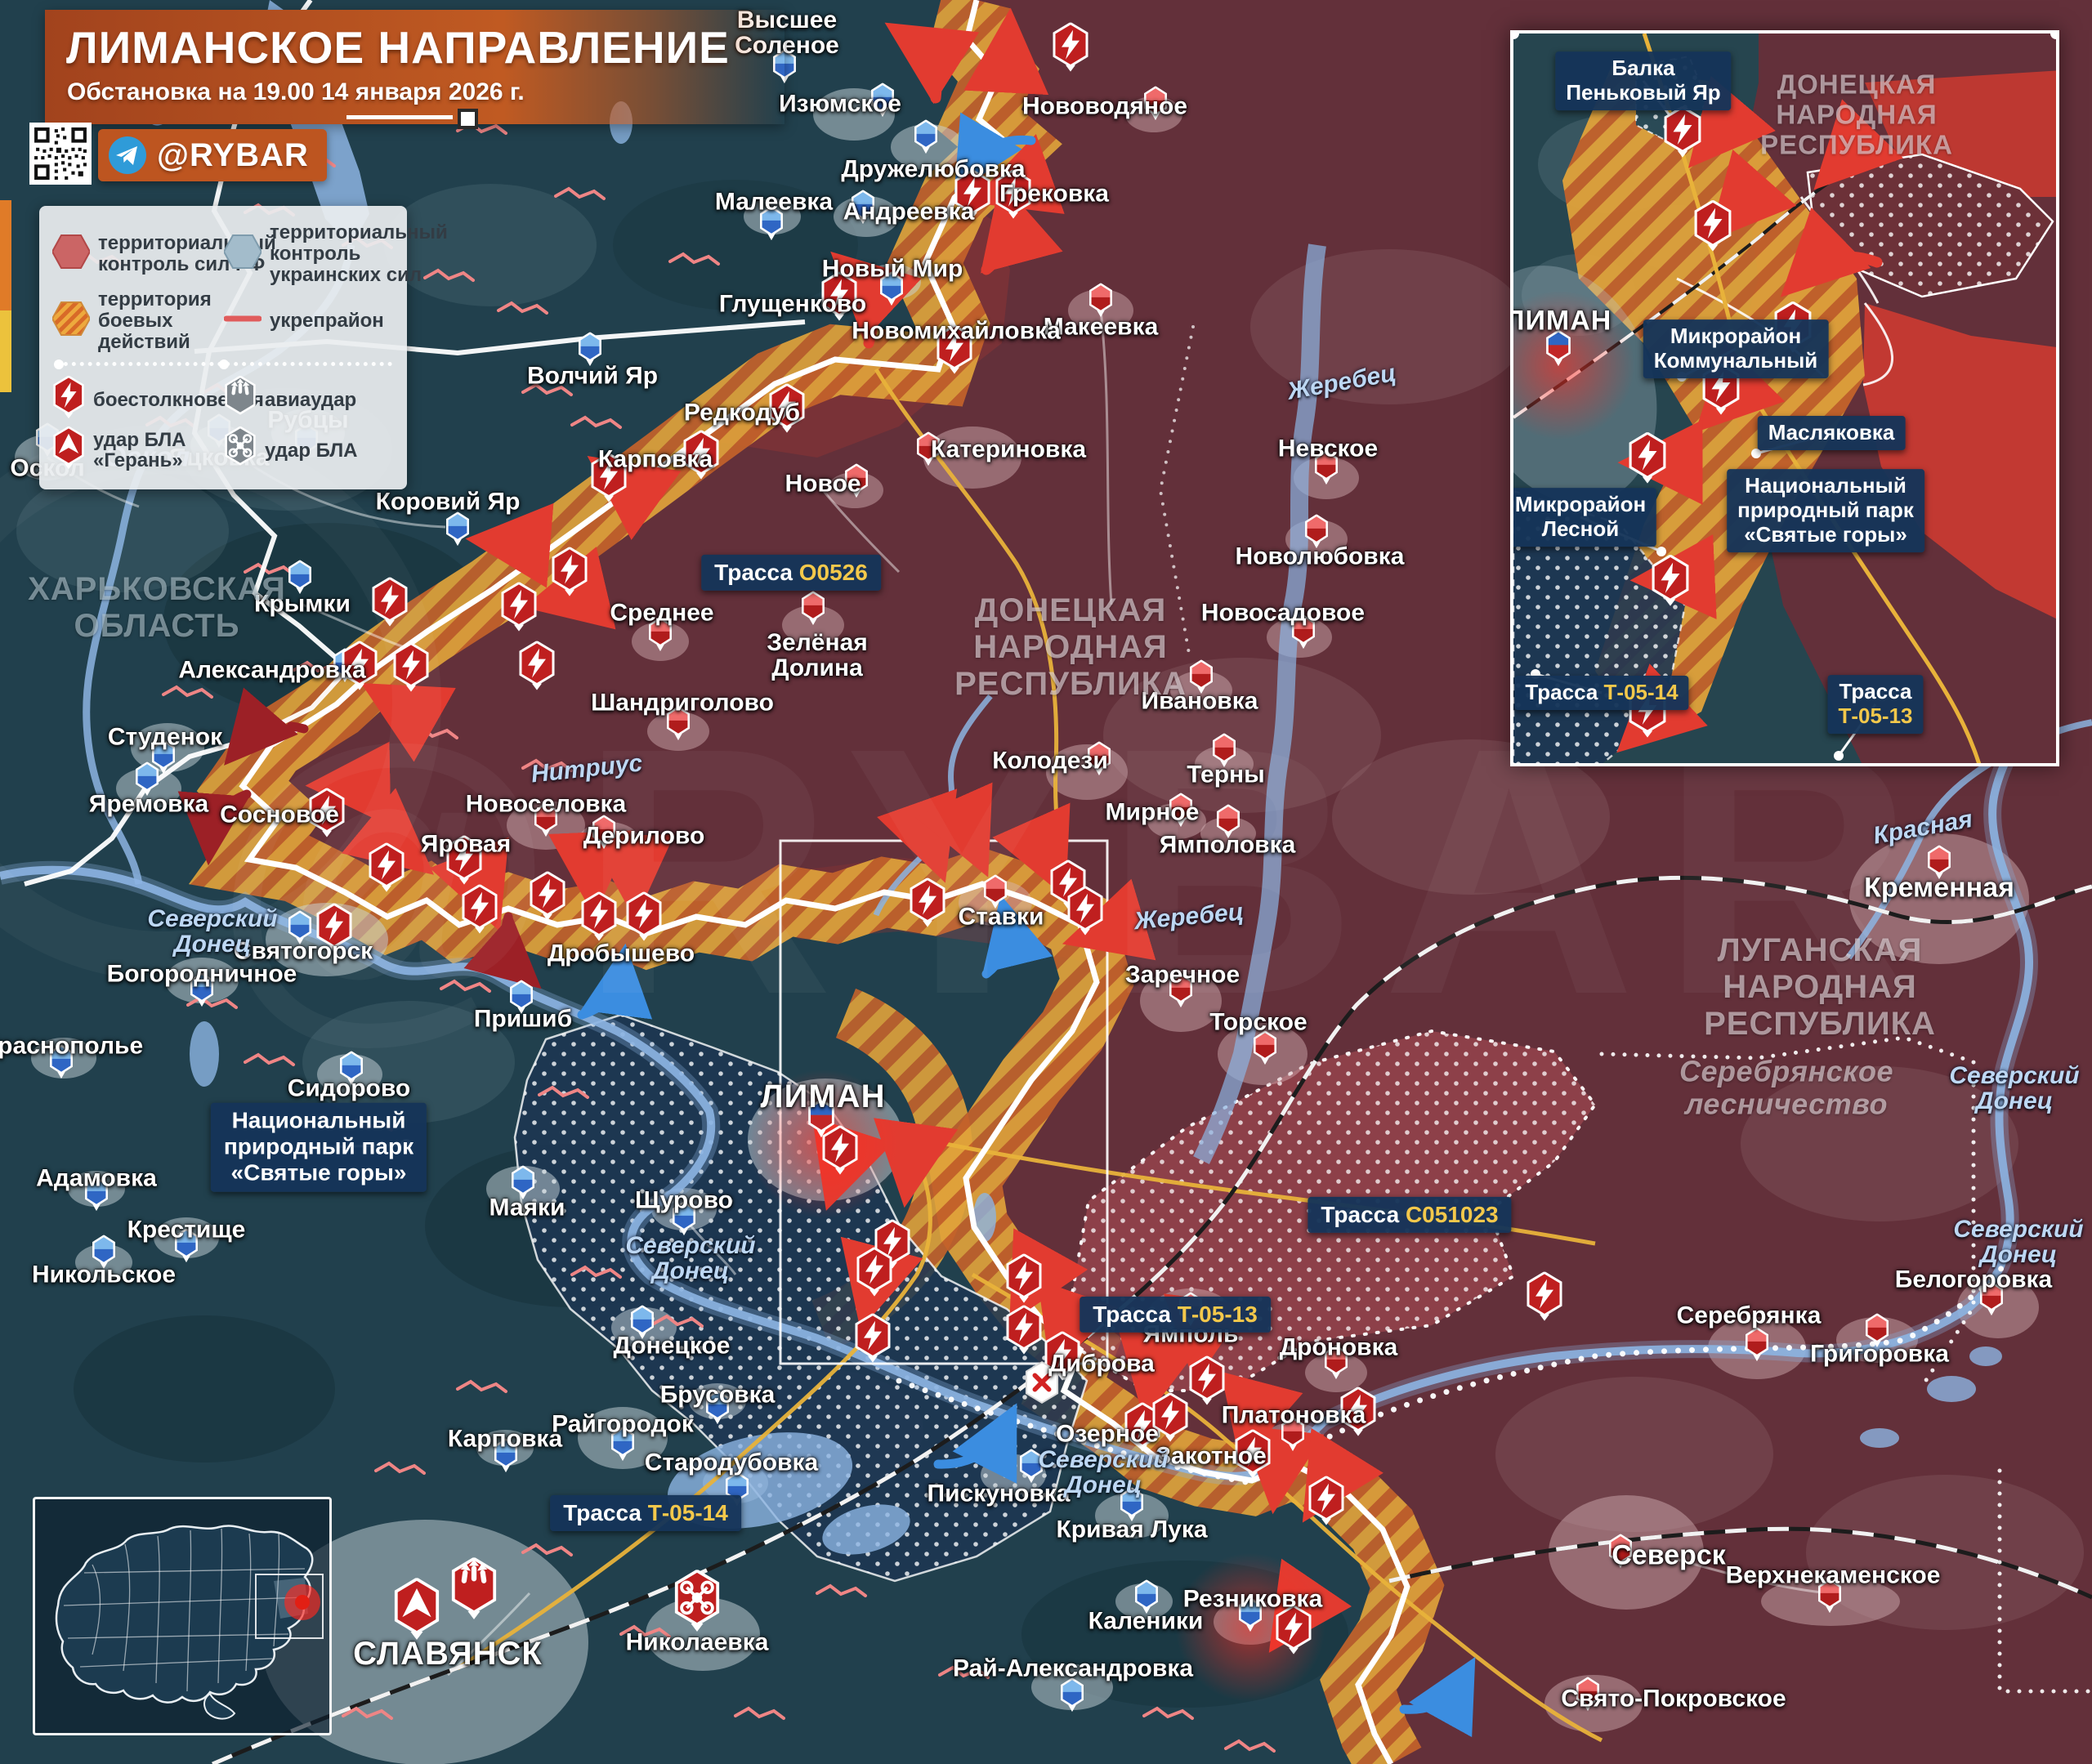  I want to click on line-ukrep-icon, so click(242, 321).